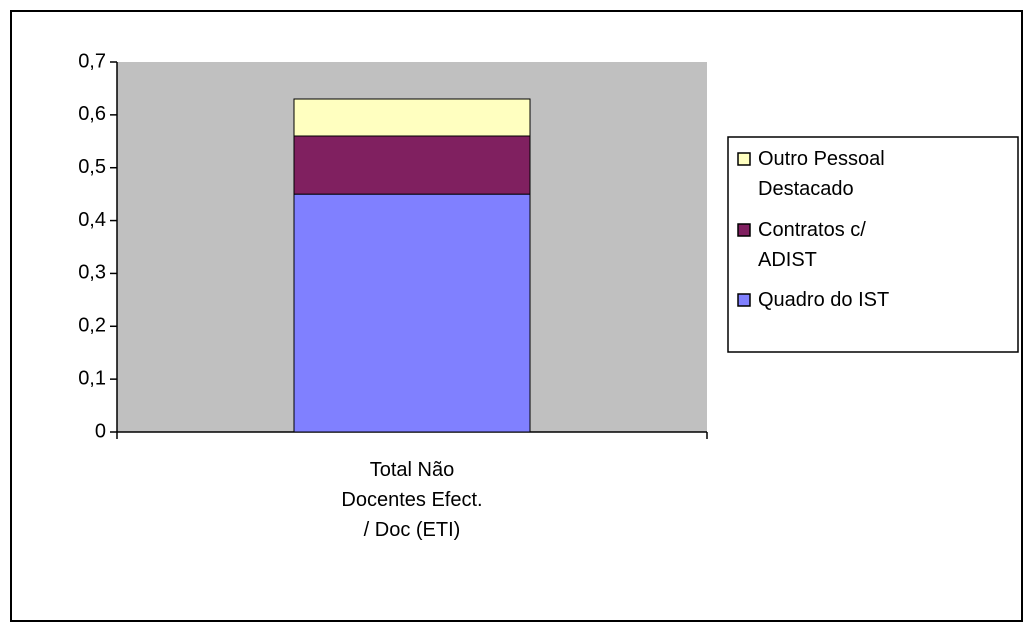 The width and height of the screenshot is (1033, 632). What do you see at coordinates (812, 245) in the screenshot?
I see `legend-label: Contratos c/ ADIST` at bounding box center [812, 245].